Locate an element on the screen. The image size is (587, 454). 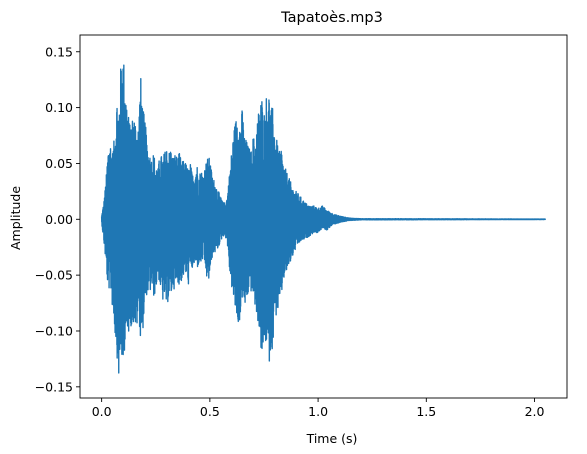
y-tick-label: 0.05 is located at coordinates (59, 163).